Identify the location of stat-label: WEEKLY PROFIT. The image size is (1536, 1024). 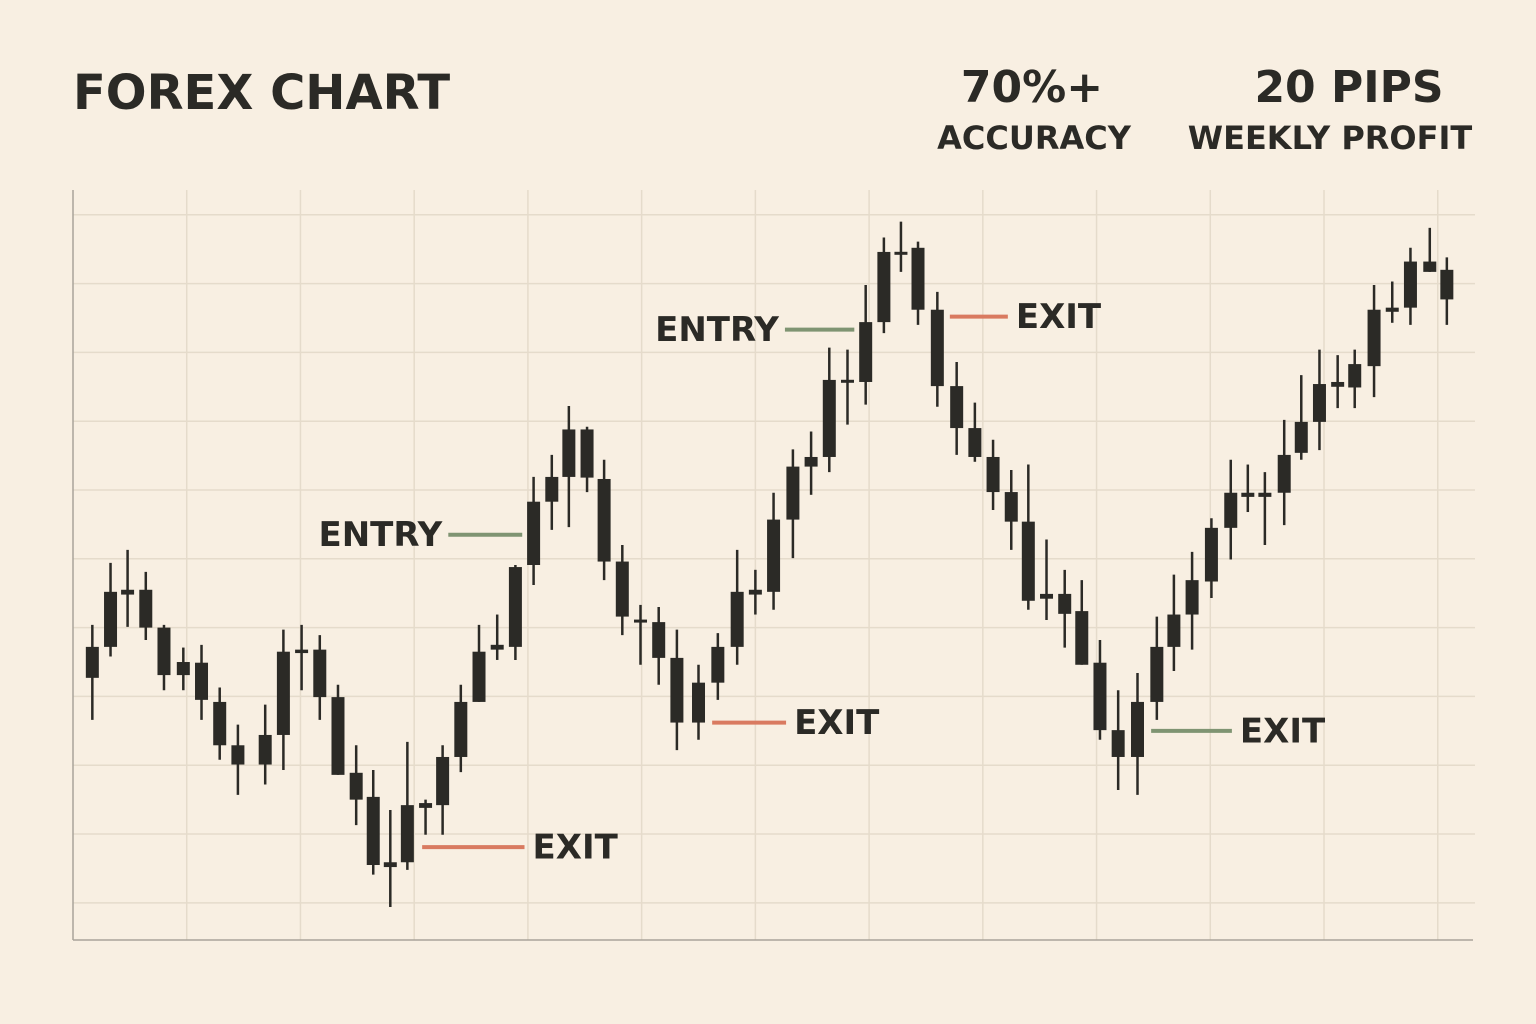
(1330, 138).